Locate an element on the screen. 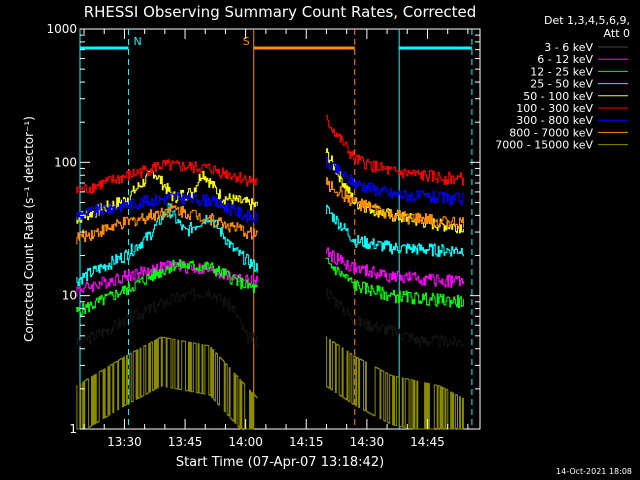  legend-label: 12 - 25 keV is located at coordinates (561, 71).